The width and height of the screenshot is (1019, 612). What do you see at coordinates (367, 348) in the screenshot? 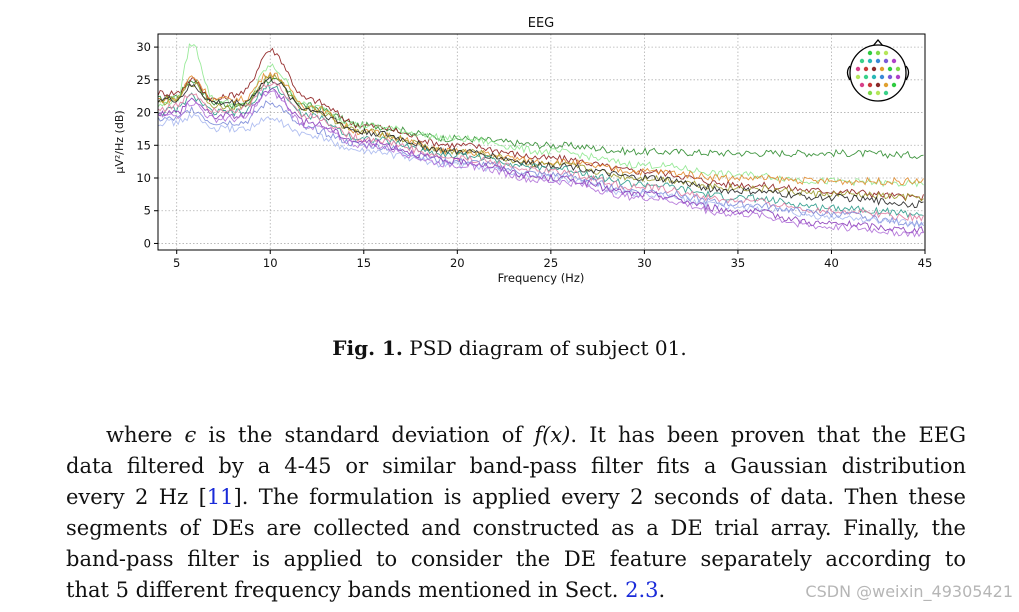
I see `figure-caption-label: Fig. 1.` at bounding box center [367, 348].